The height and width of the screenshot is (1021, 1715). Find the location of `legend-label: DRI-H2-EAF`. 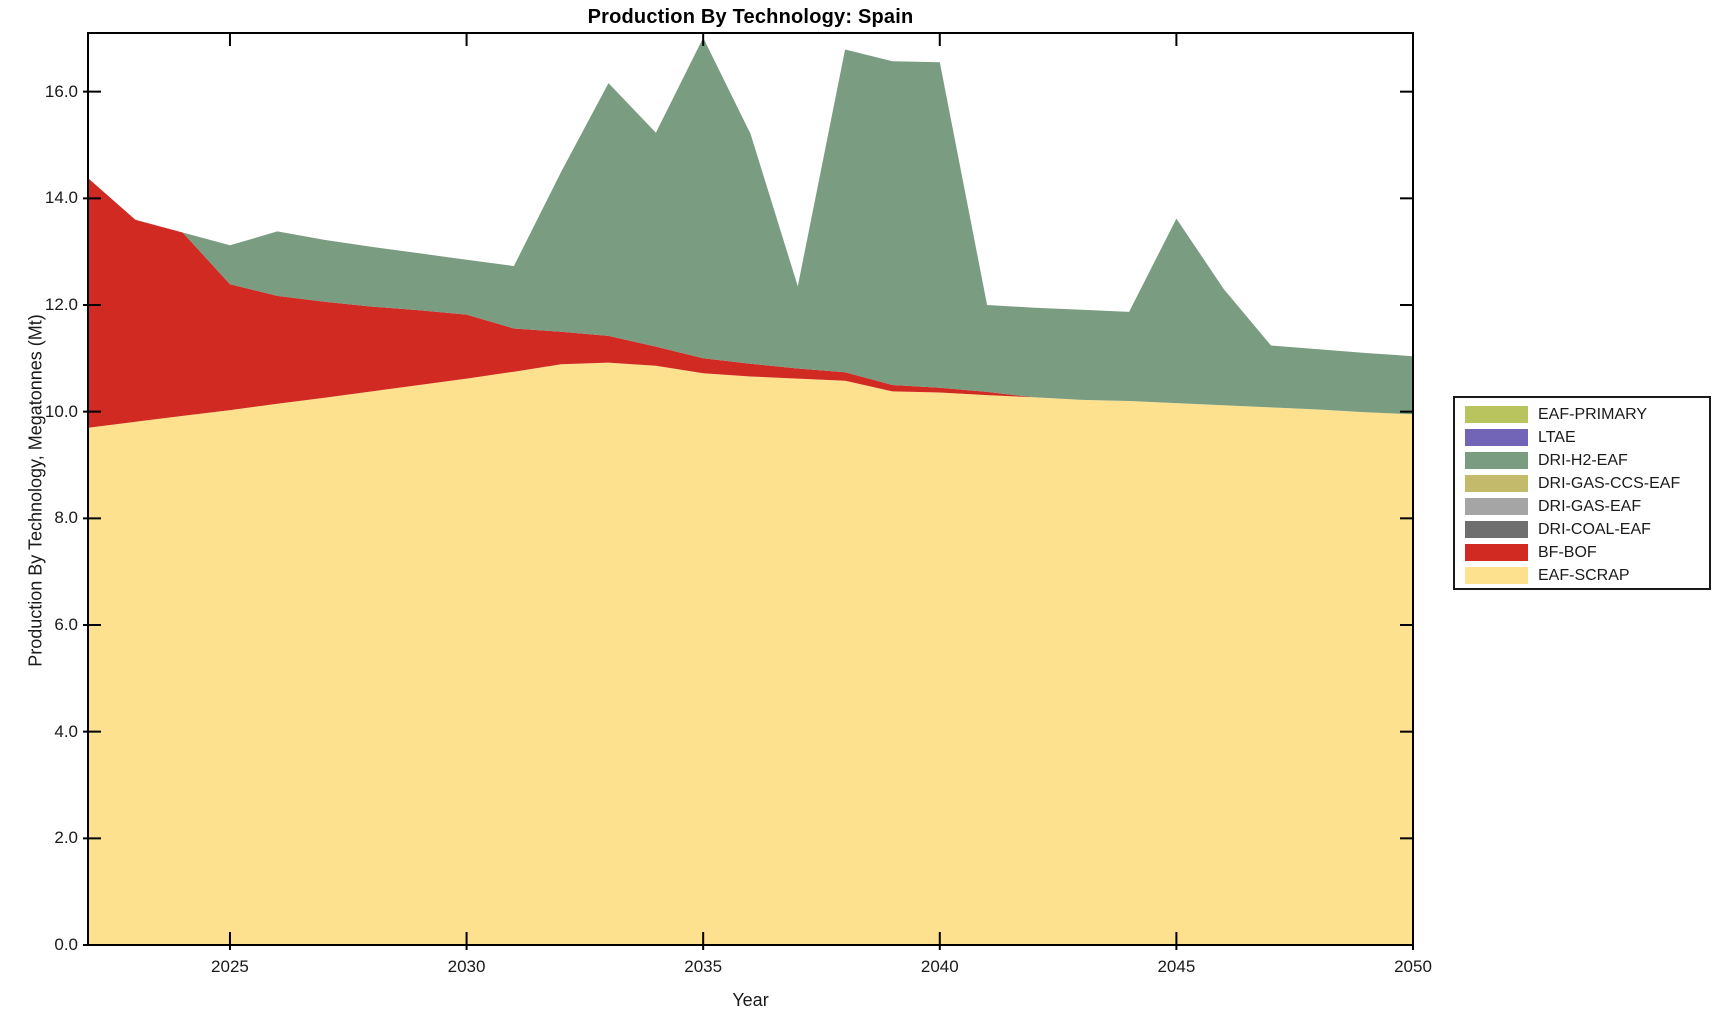

legend-label: DRI-H2-EAF is located at coordinates (1583, 460).